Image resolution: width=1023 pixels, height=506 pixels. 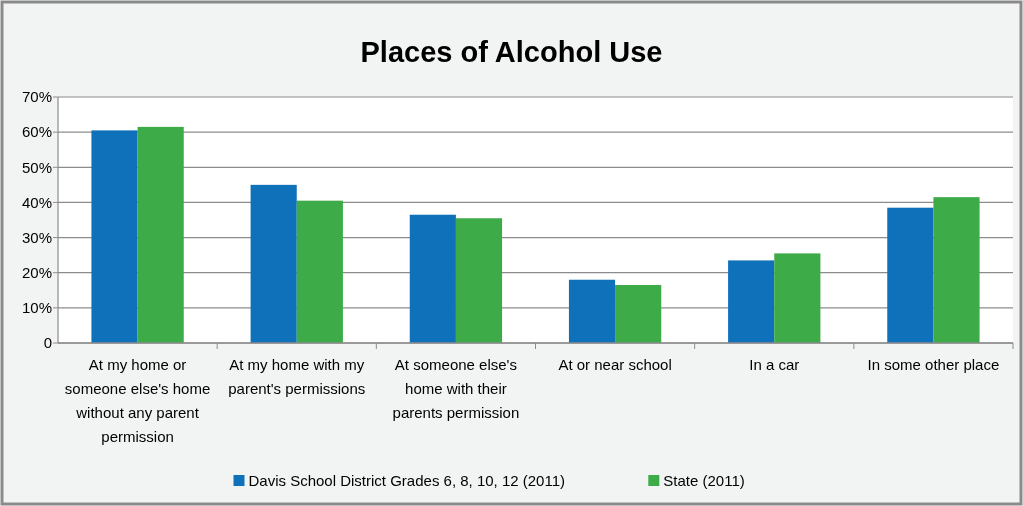 I want to click on y-tick-label: 60%, so click(x=36, y=132).